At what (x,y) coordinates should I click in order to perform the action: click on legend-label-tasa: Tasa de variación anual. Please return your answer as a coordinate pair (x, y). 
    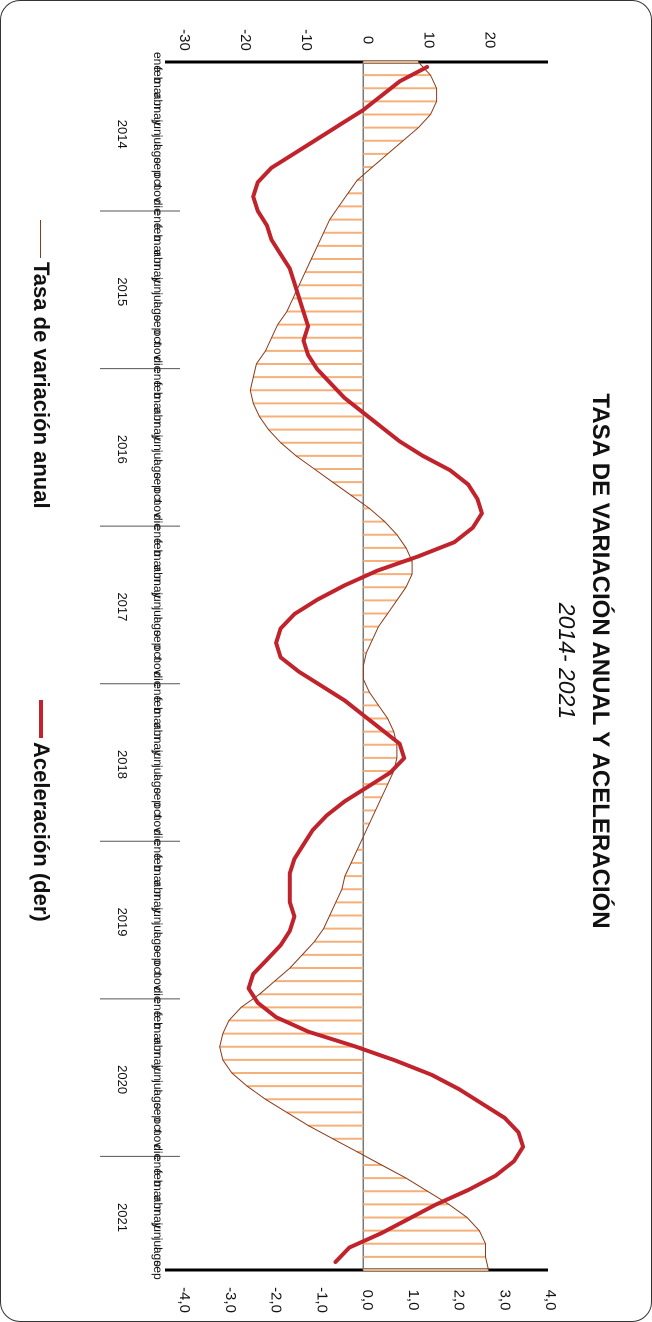
    Looking at the image, I should click on (41, 385).